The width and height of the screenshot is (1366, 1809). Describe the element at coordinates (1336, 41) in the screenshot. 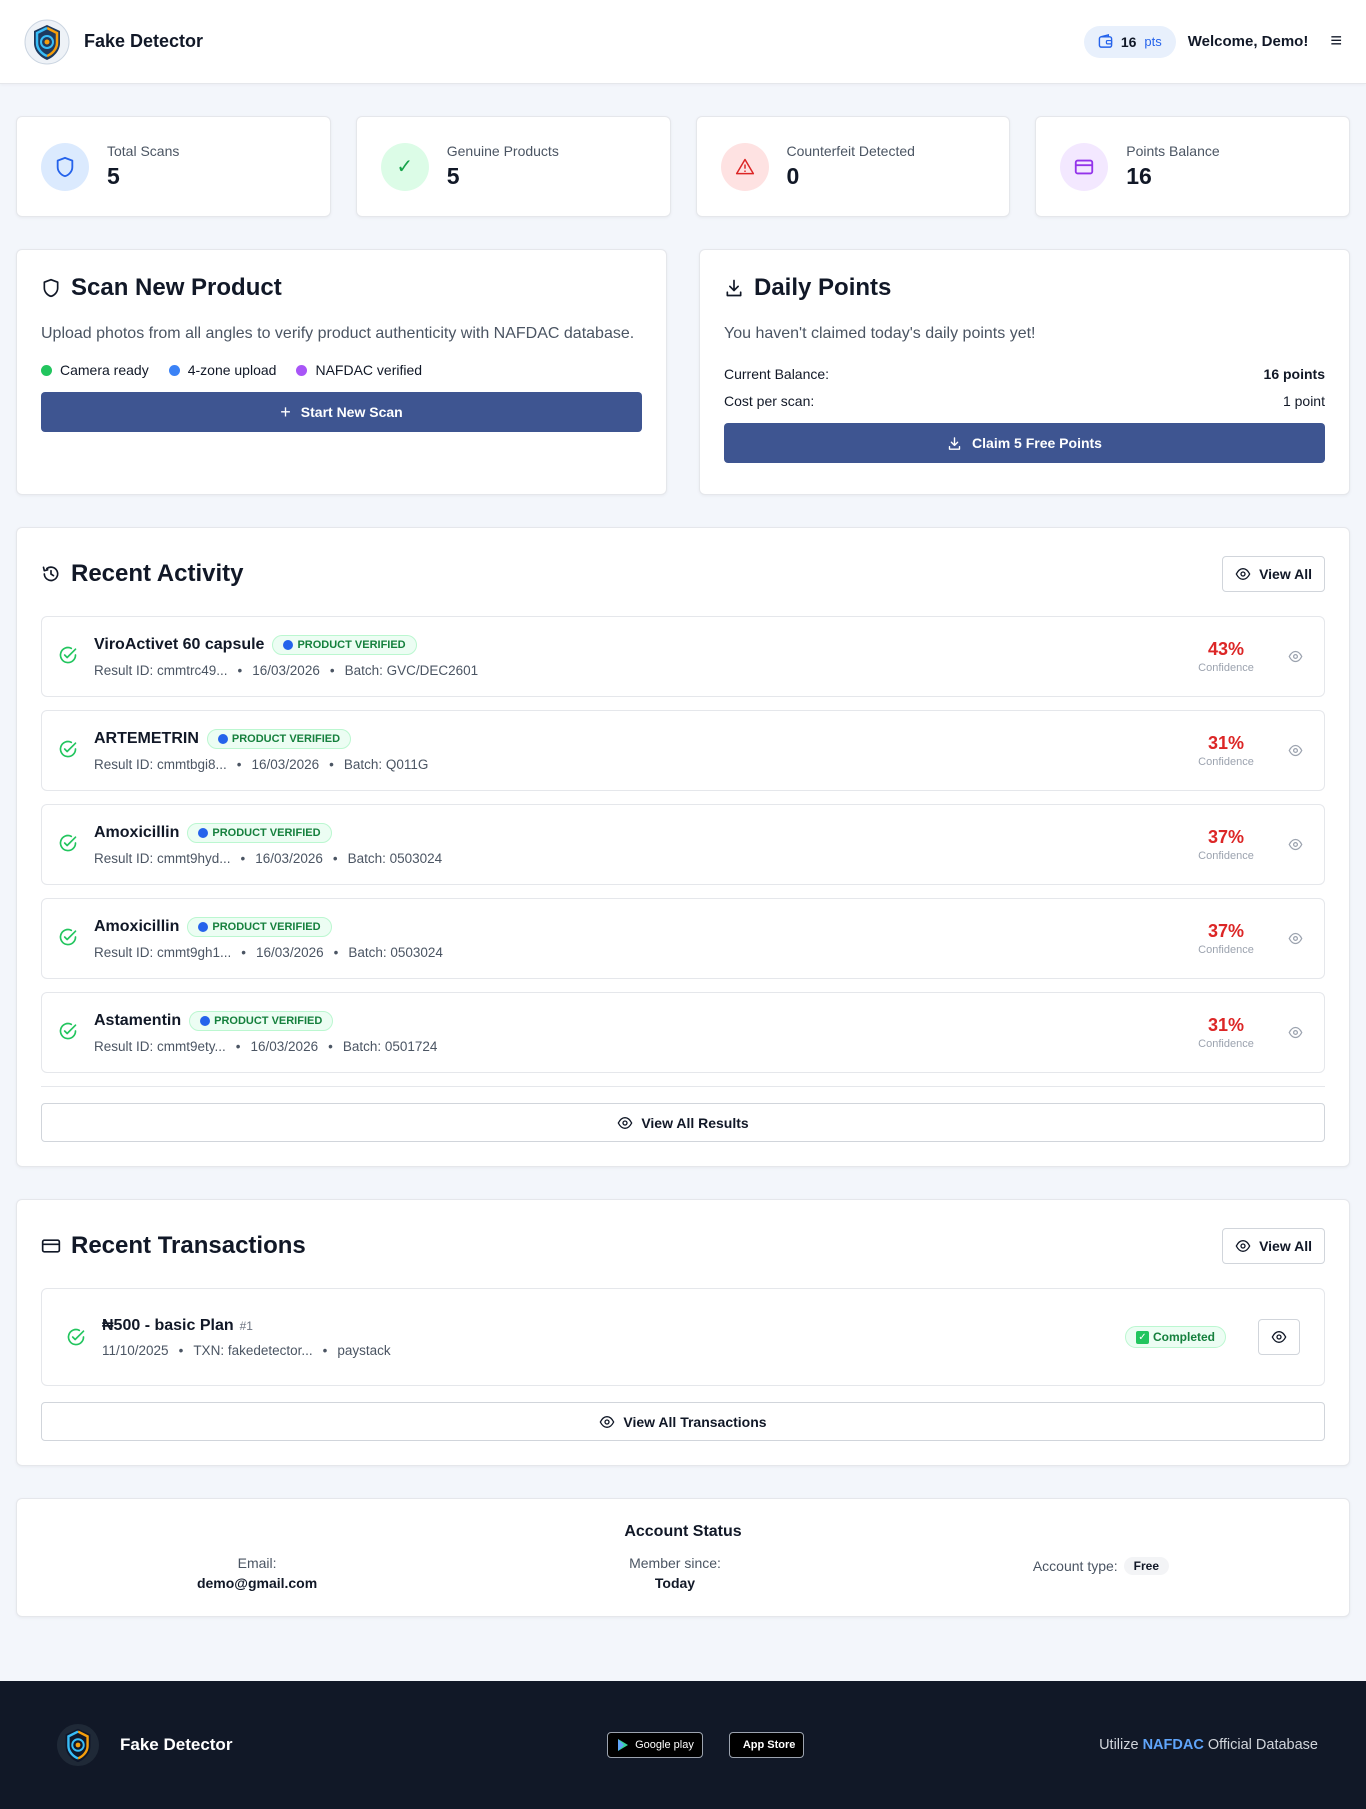

I see `menu-icon: ≡` at that location.